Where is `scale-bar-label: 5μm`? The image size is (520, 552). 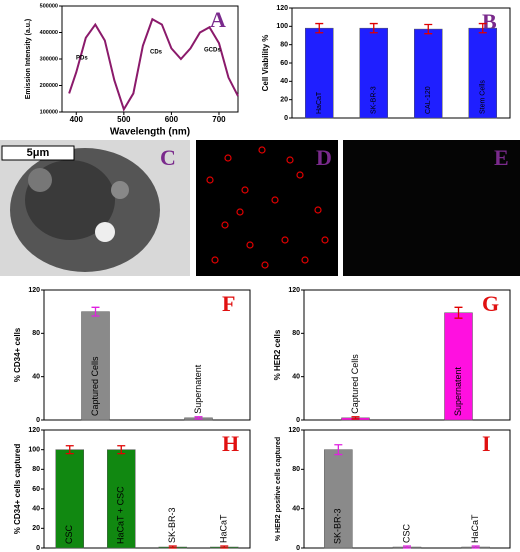 scale-bar-label: 5μm is located at coordinates (38, 153).